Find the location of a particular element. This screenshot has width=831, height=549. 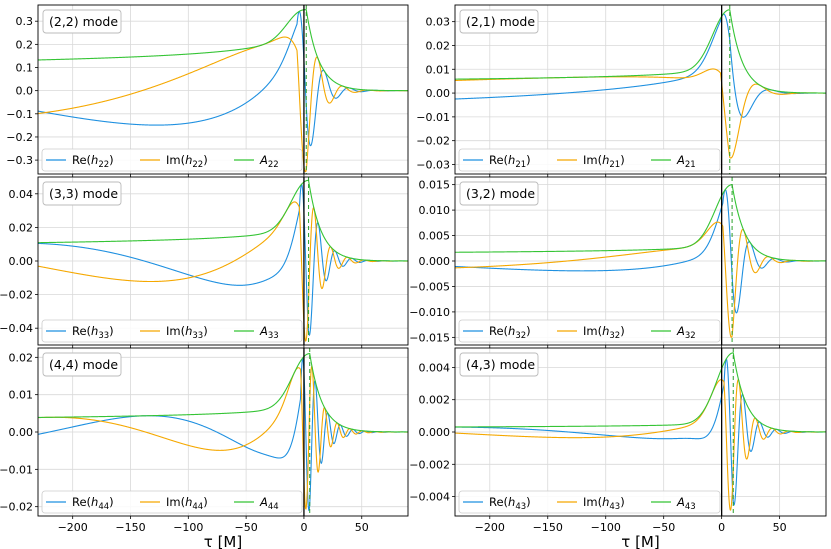

y-tick-label: −0.02 is located at coordinates (16, 507).